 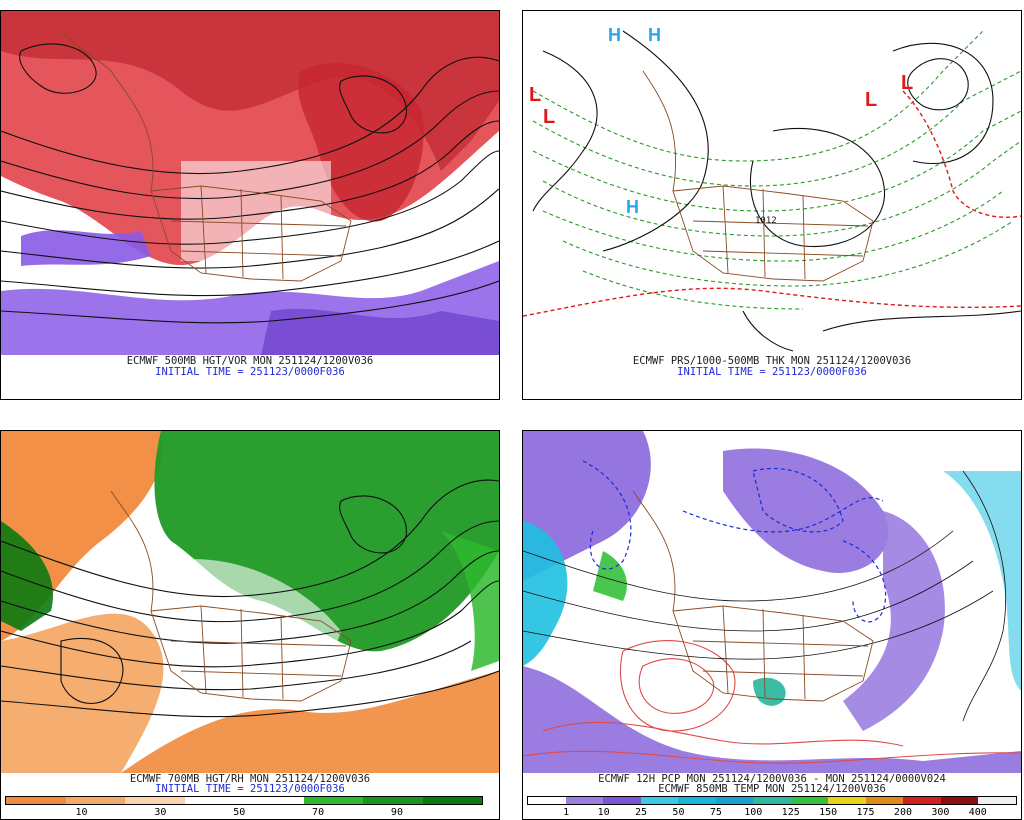 I want to click on colorbar-tick-label: 1, so click(x=566, y=812).